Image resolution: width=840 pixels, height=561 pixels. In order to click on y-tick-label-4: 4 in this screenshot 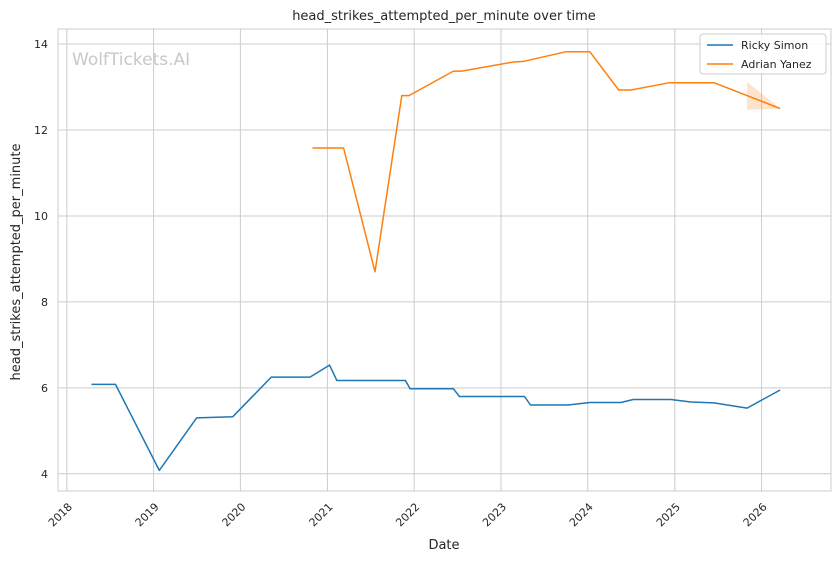, I will do `click(44, 474)`.